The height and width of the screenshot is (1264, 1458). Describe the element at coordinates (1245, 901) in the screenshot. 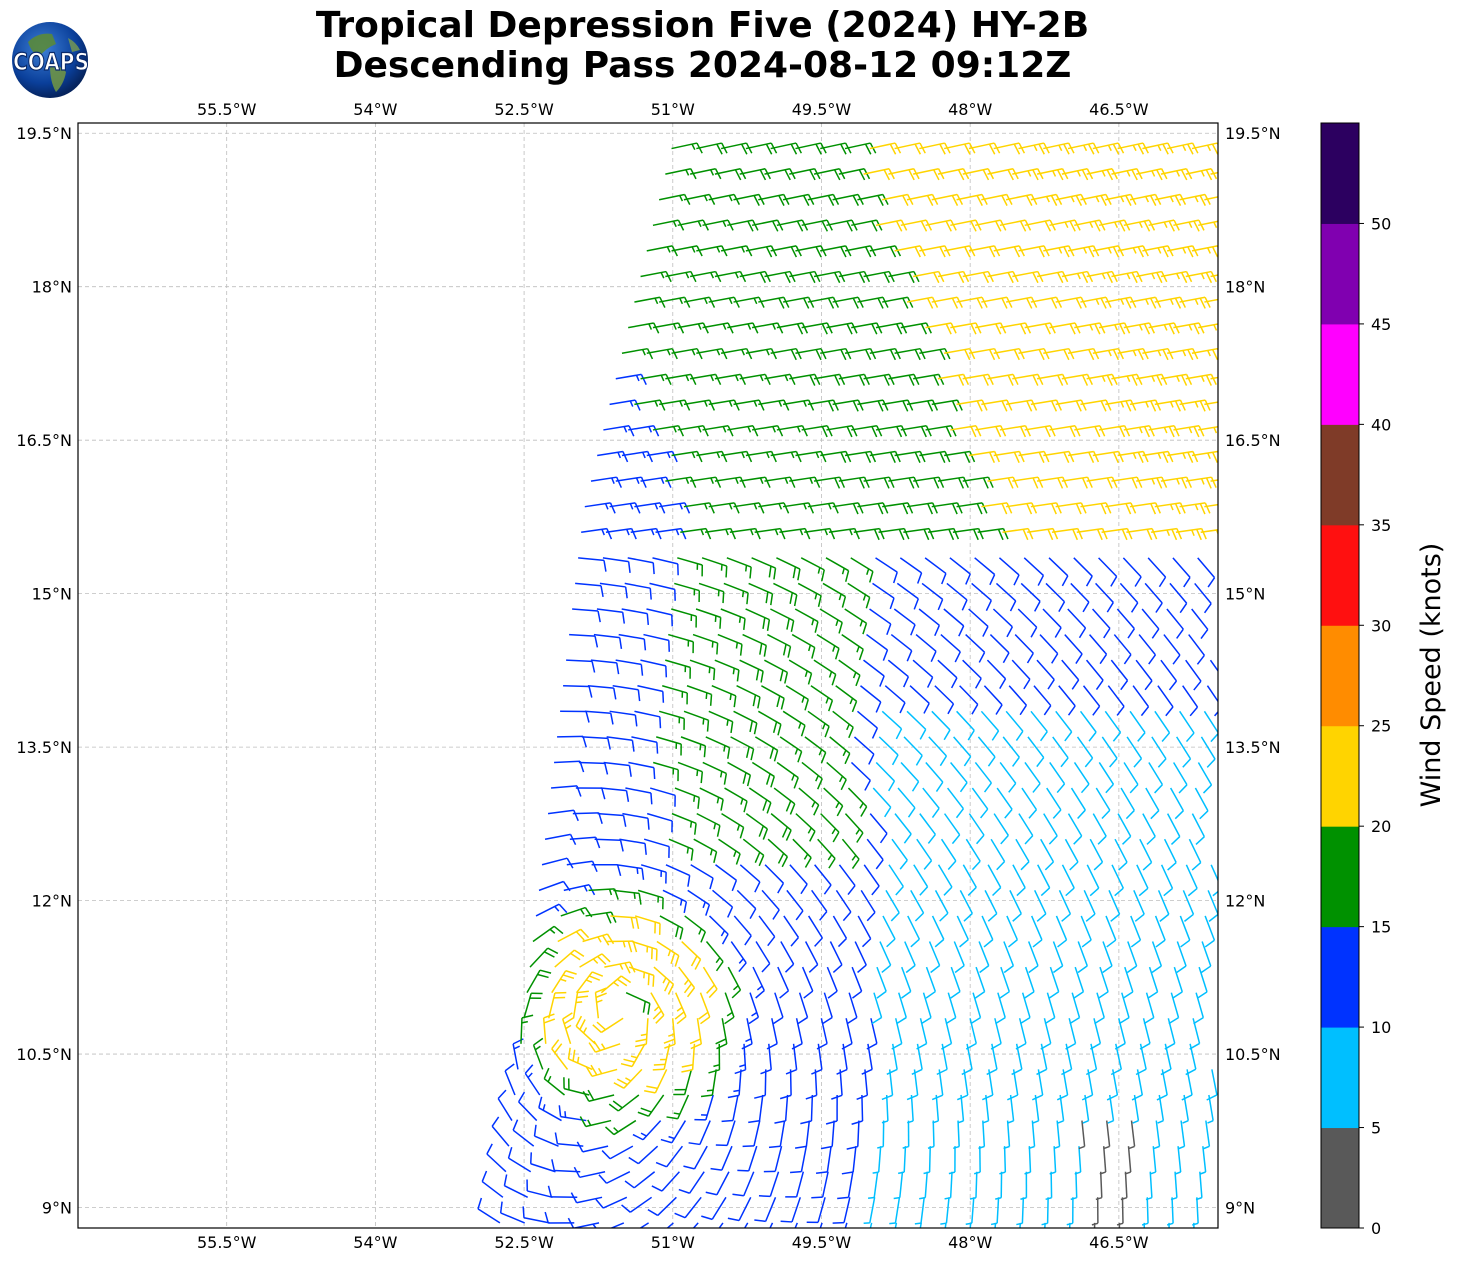

I see `lat-tick-label-right: 12°N` at that location.